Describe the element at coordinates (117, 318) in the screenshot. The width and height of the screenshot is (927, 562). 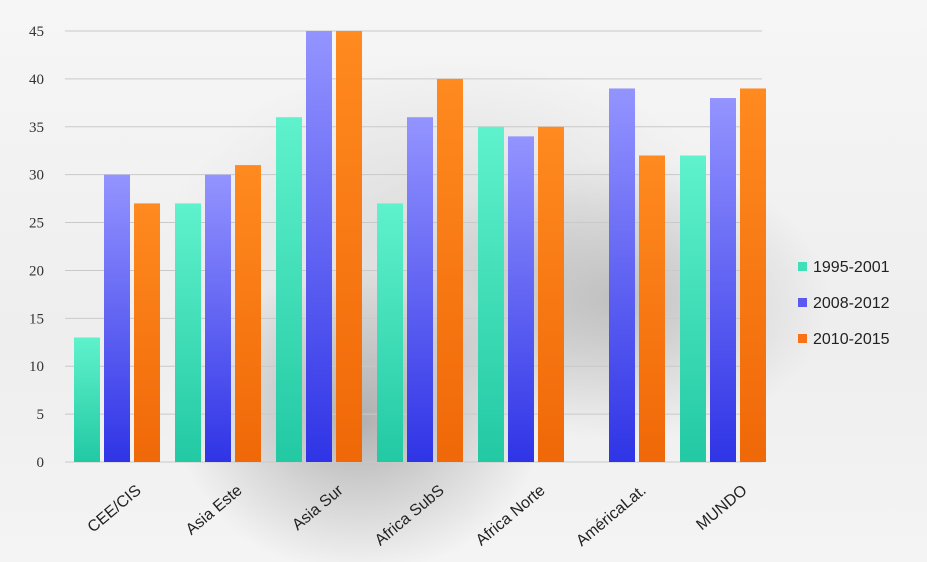
I see `bar-2008-2012-CEE/CIS` at that location.